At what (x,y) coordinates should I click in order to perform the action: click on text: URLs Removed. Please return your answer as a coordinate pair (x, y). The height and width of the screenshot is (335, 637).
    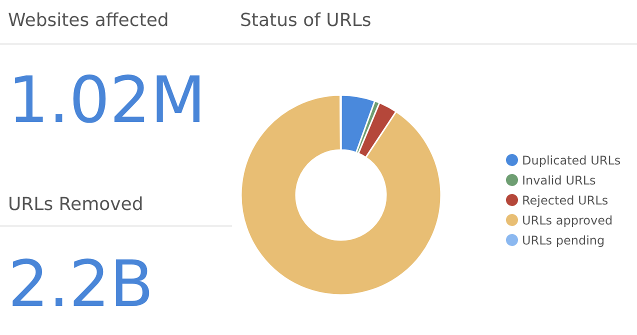
    Looking at the image, I should click on (76, 204).